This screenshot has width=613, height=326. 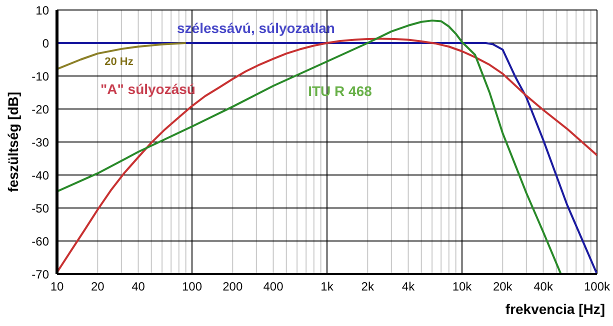 What do you see at coordinates (41, 208) in the screenshot?
I see `y-tick-label: -50` at bounding box center [41, 208].